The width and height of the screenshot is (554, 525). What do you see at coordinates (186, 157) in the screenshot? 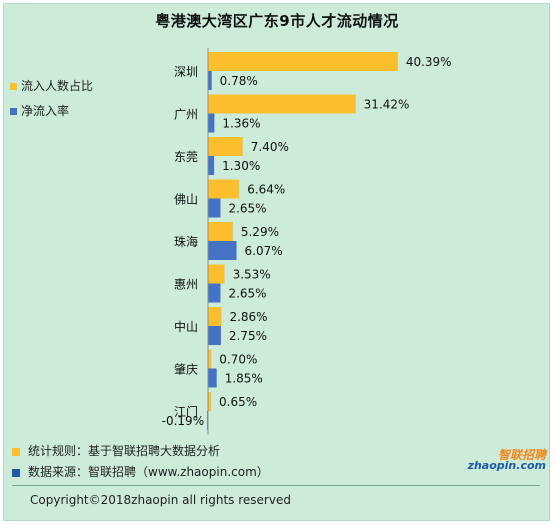
I see `category-label: 东莞` at bounding box center [186, 157].